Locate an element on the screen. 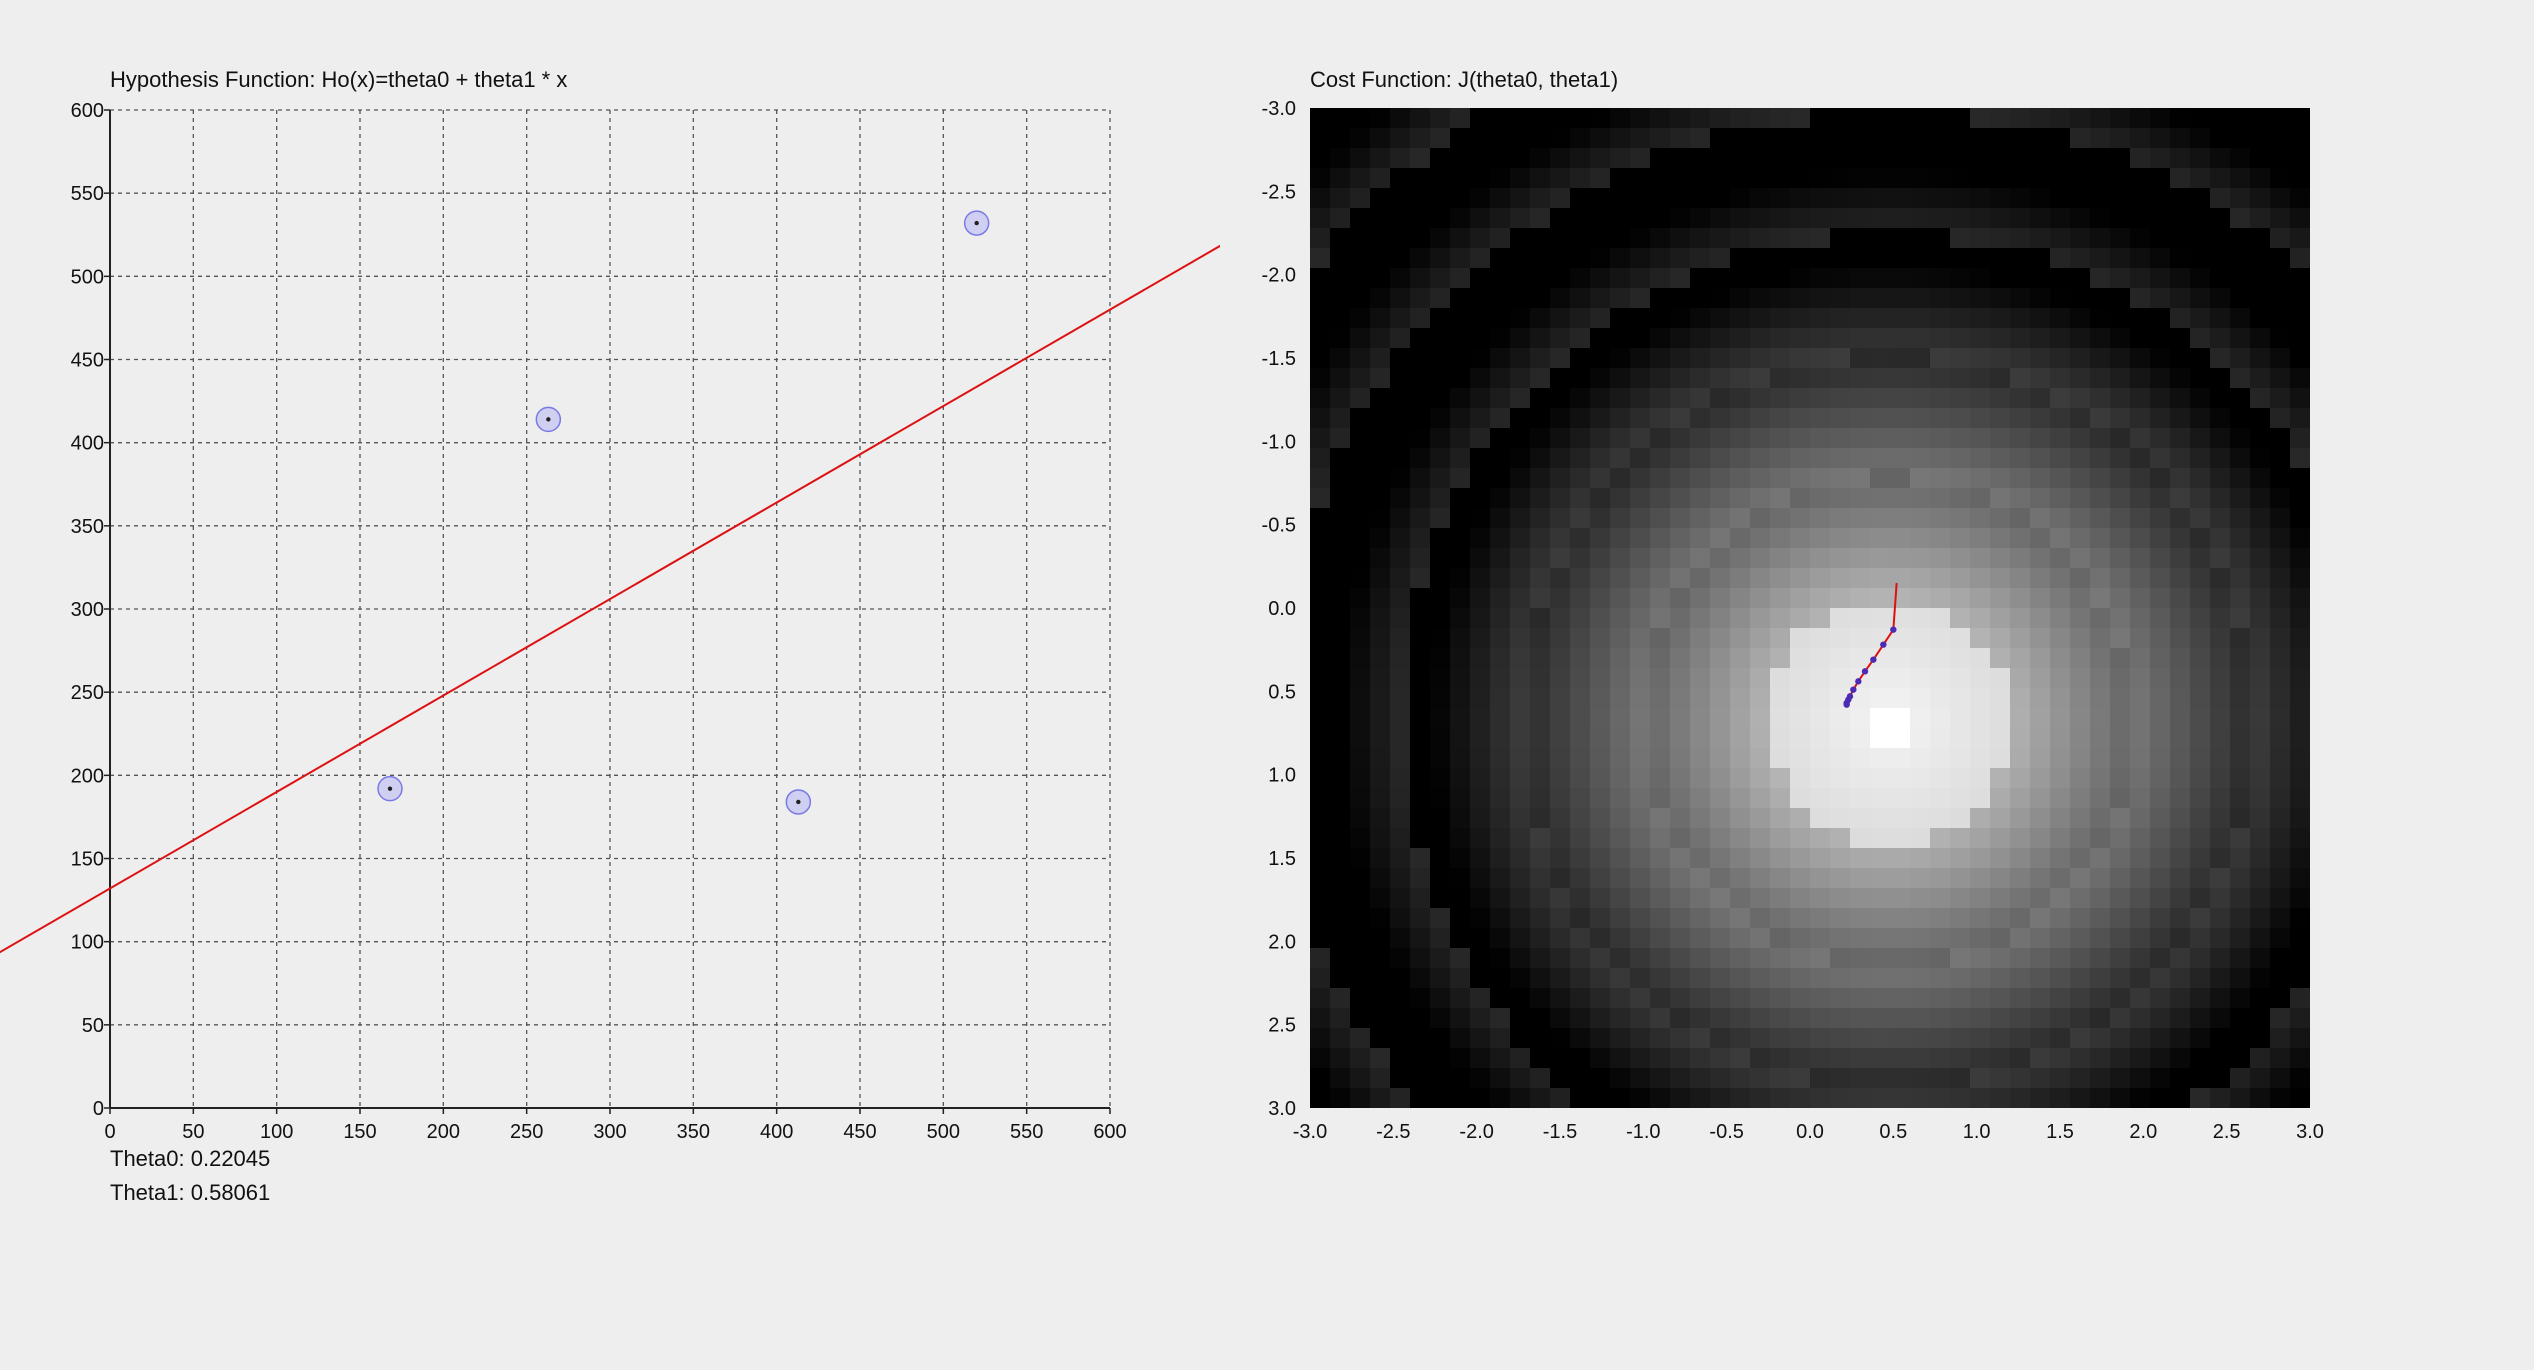 The height and width of the screenshot is (1370, 2534). descent-path-point is located at coordinates (1858, 681).